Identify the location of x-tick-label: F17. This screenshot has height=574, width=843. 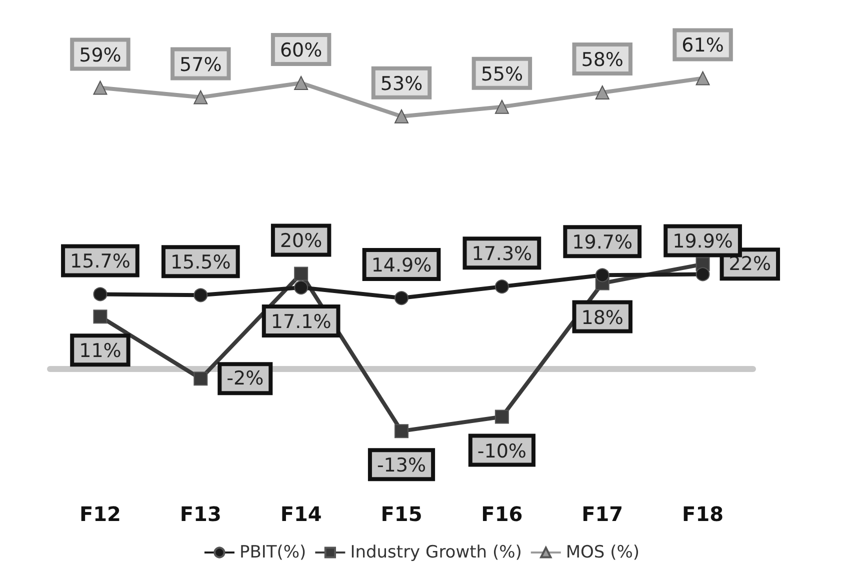
(603, 514).